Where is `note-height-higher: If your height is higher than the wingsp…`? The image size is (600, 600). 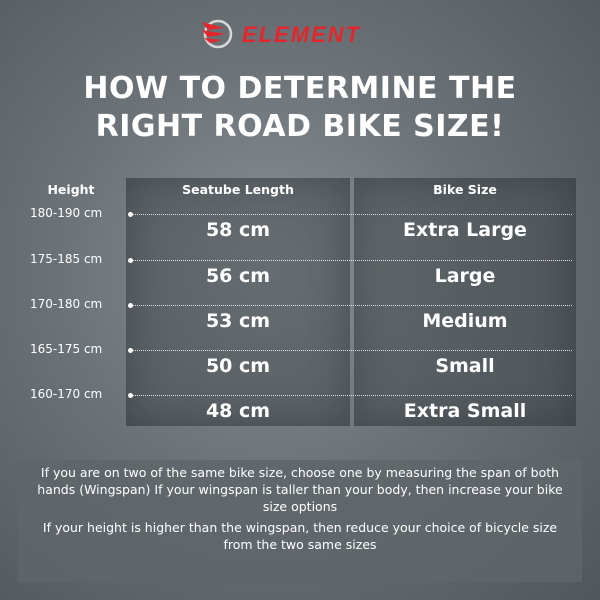 note-height-higher: If your height is higher than the wingsp… is located at coordinates (300, 536).